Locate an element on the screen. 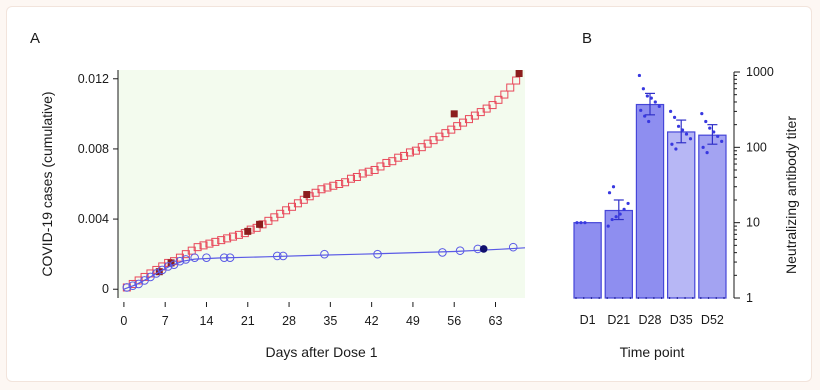 This screenshot has height=390, width=820. panel-b-y-tick-label: 100 is located at coordinates (756, 147).